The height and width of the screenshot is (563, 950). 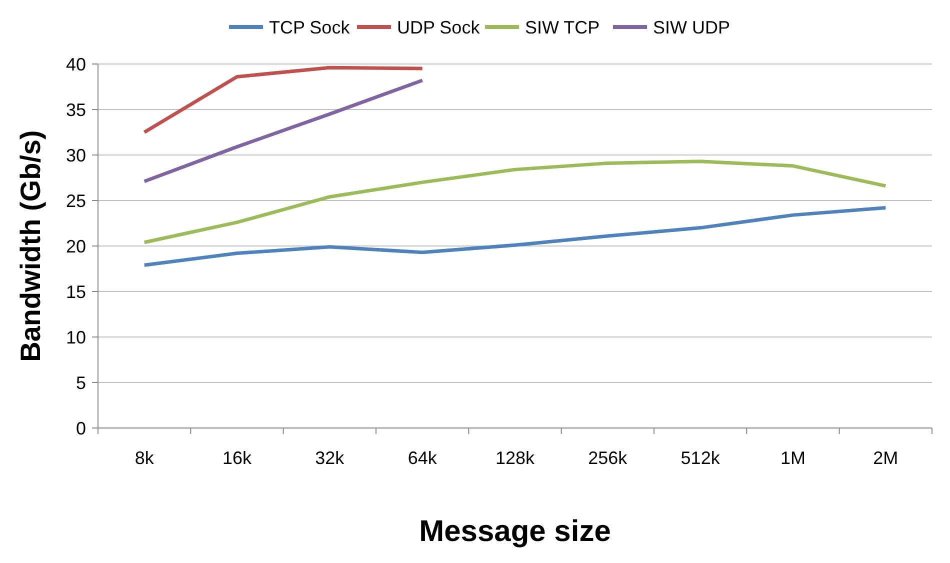 I want to click on y-tick-label: 20, so click(x=76, y=246).